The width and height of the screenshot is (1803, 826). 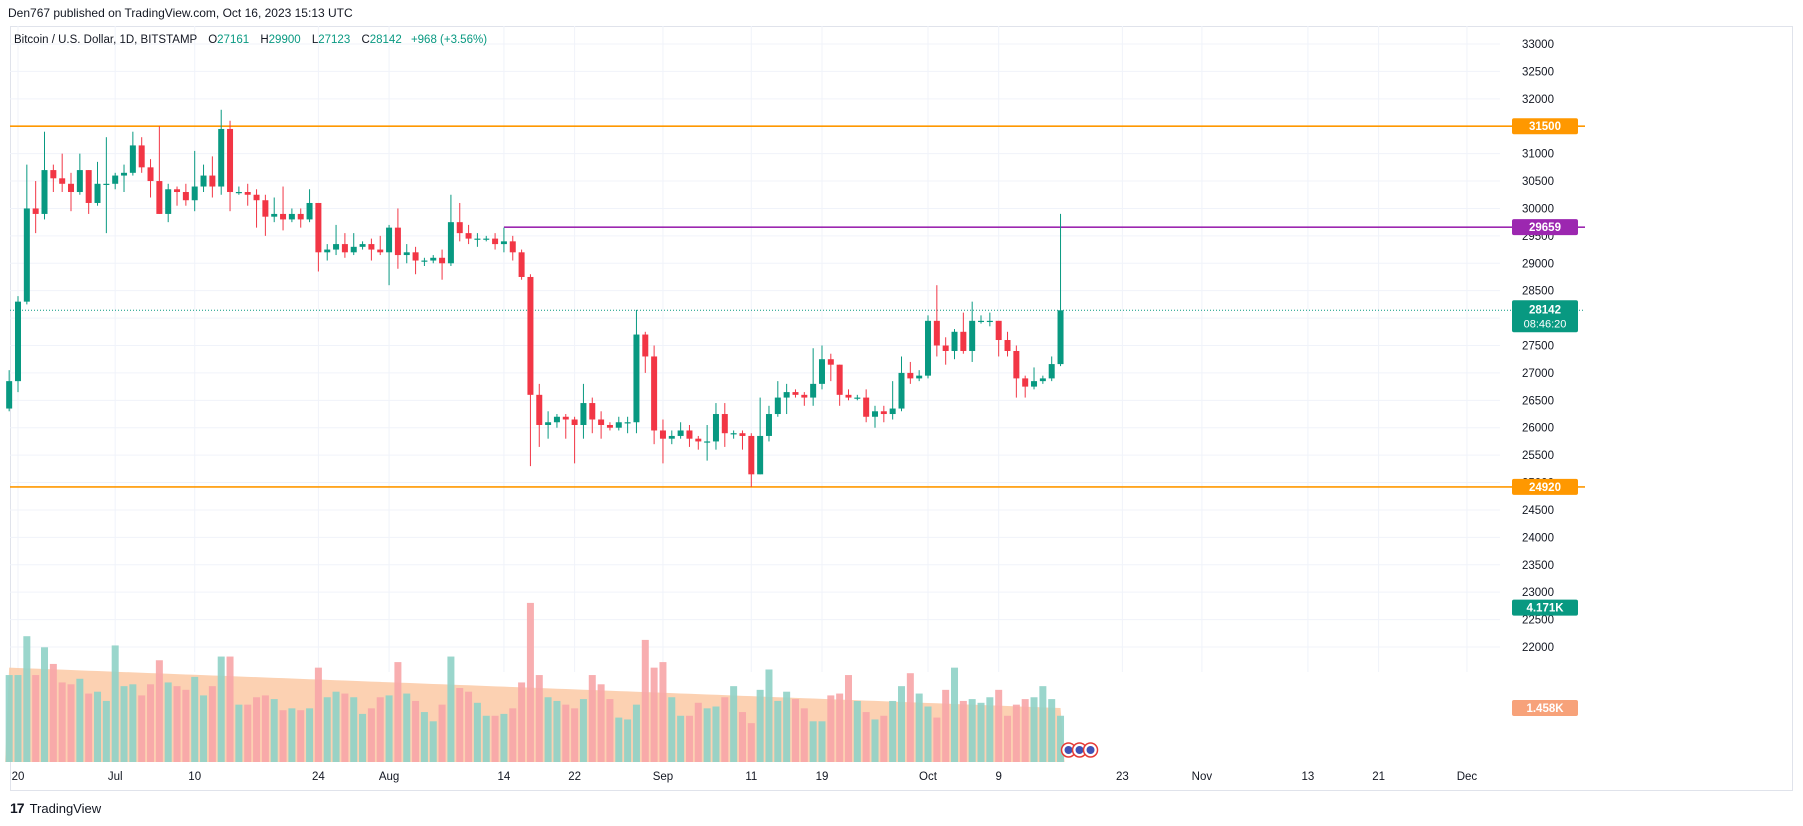 What do you see at coordinates (1378, 777) in the screenshot?
I see `x-tick-label: 21` at bounding box center [1378, 777].